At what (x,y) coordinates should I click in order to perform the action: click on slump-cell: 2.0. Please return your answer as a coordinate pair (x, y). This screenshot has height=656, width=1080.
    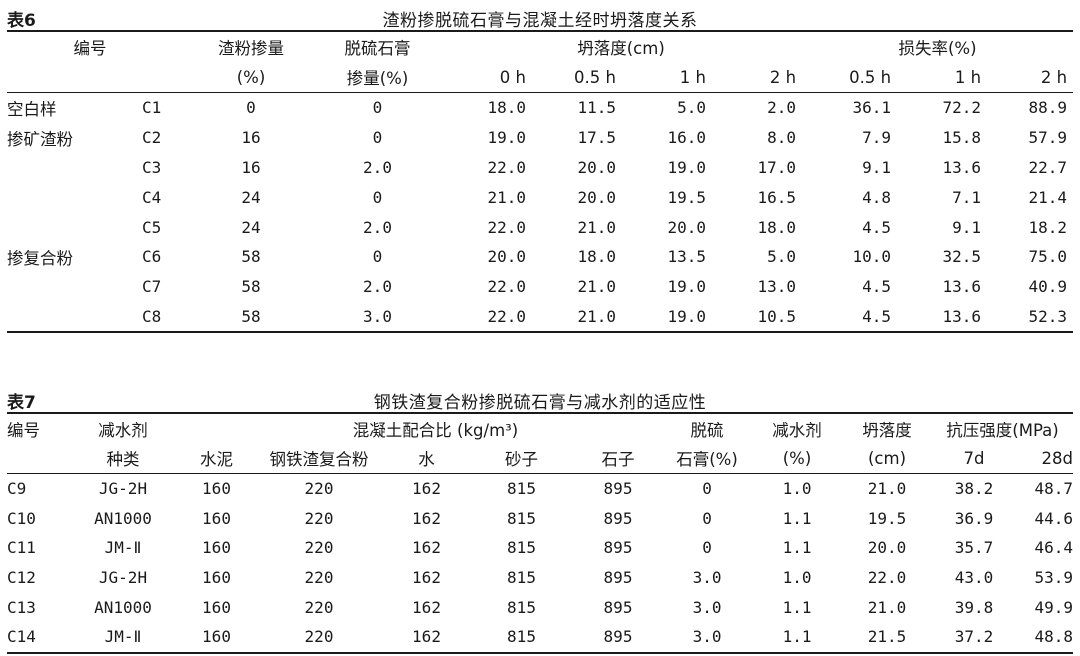
    Looking at the image, I should click on (782, 108).